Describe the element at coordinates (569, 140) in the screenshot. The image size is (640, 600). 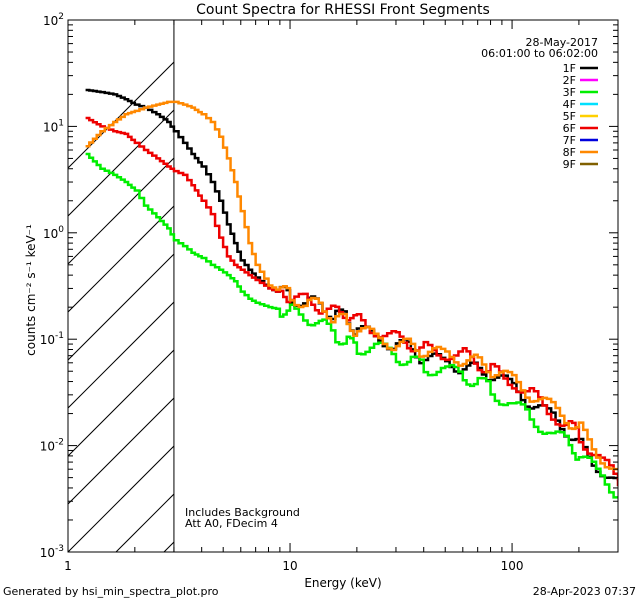
I see `legend-label: 7F` at that location.